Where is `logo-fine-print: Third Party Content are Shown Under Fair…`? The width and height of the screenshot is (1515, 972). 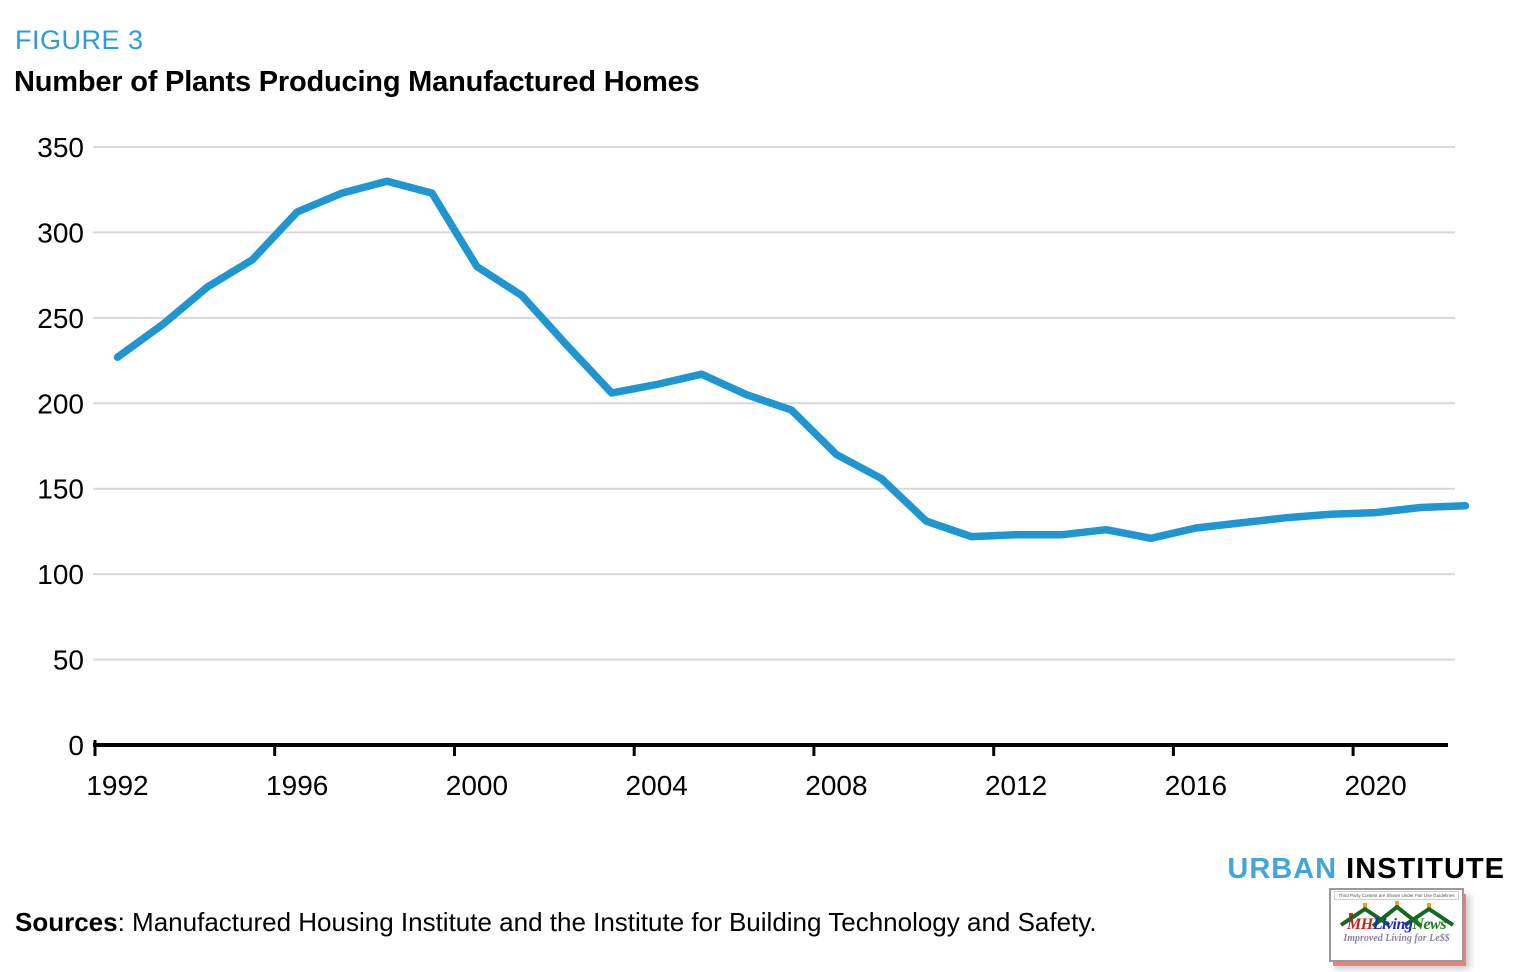 logo-fine-print: Third Party Content are Shown Under Fair… is located at coordinates (1396, 895).